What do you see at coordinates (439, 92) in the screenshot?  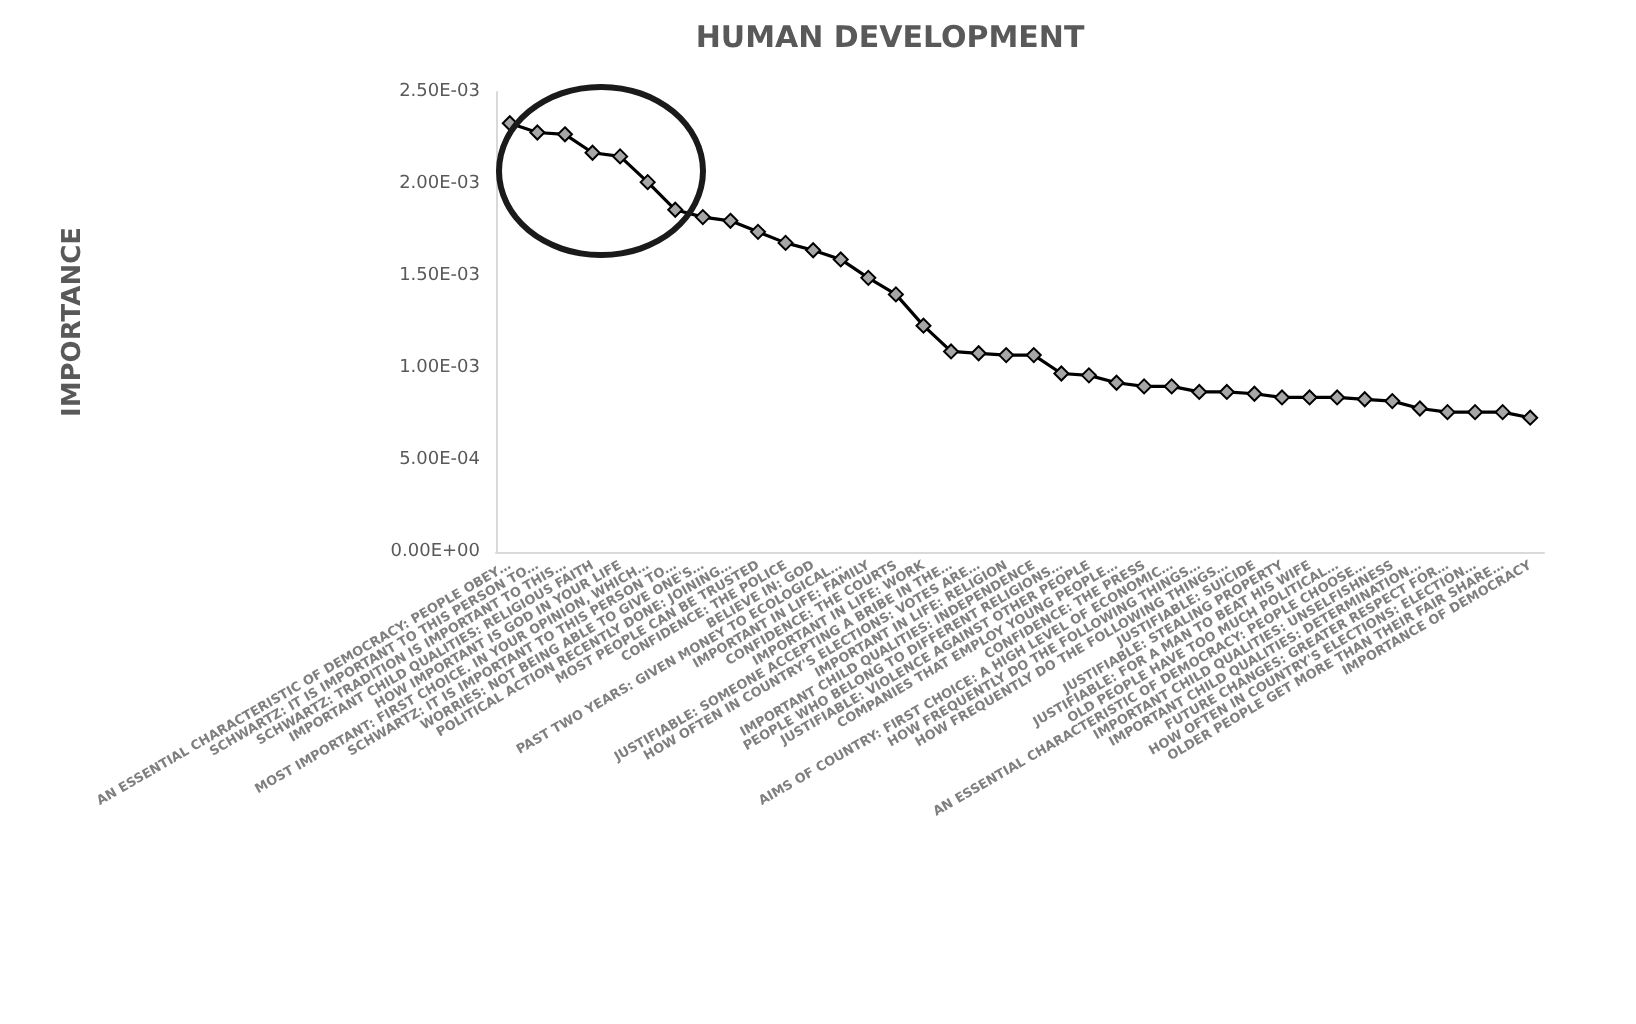 I see `y-tick-label: 2.50E-03` at bounding box center [439, 92].